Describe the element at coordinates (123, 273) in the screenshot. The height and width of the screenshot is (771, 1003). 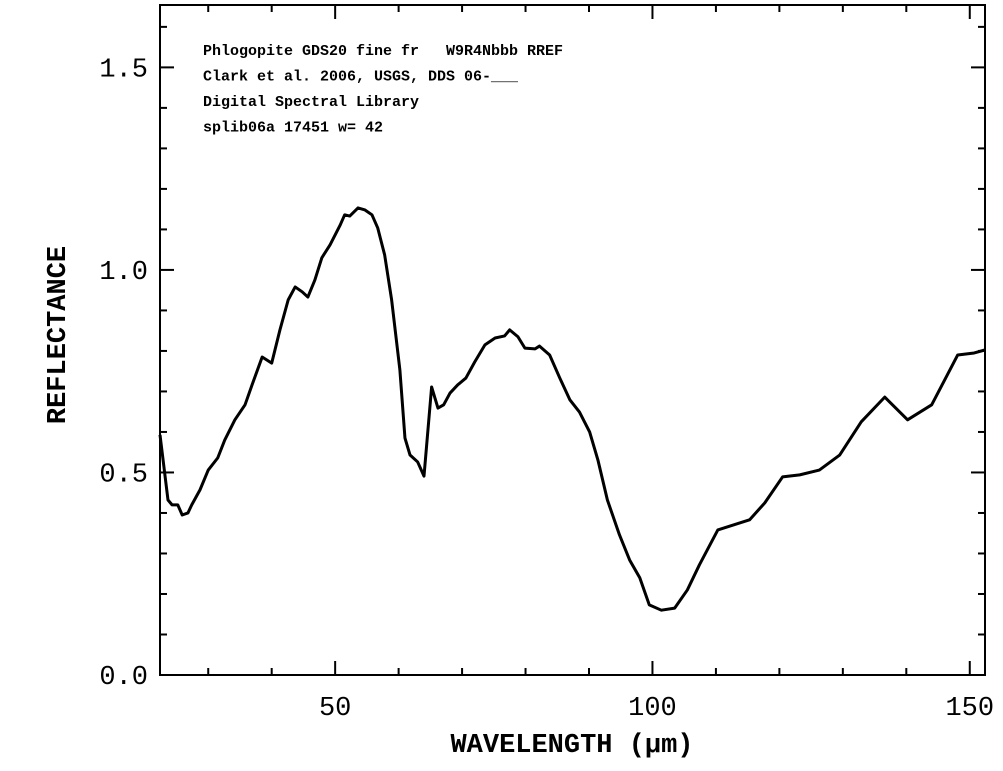
I see `y-tick-label: 1.0` at that location.